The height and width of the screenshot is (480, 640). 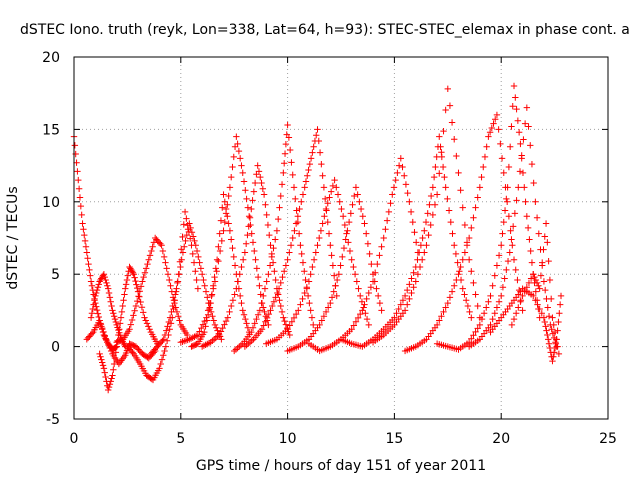 What do you see at coordinates (51, 130) in the screenshot?
I see `y-tick-label: 15` at bounding box center [51, 130].